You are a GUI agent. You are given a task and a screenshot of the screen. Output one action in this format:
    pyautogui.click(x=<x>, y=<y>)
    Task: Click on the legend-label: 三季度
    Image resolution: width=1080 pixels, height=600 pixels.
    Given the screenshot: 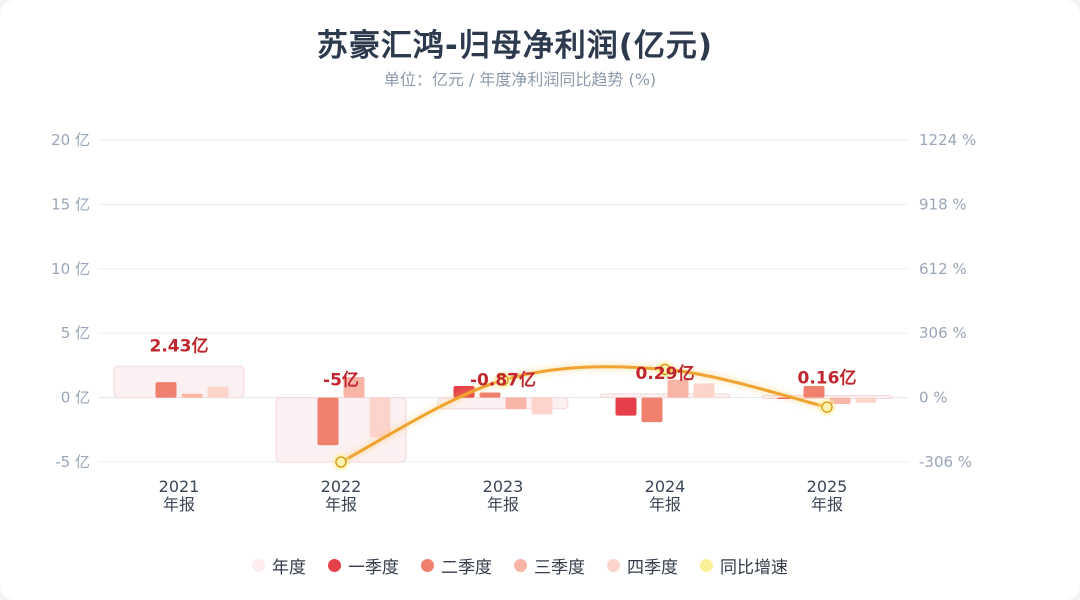 What is the action you would take?
    pyautogui.click(x=559, y=568)
    